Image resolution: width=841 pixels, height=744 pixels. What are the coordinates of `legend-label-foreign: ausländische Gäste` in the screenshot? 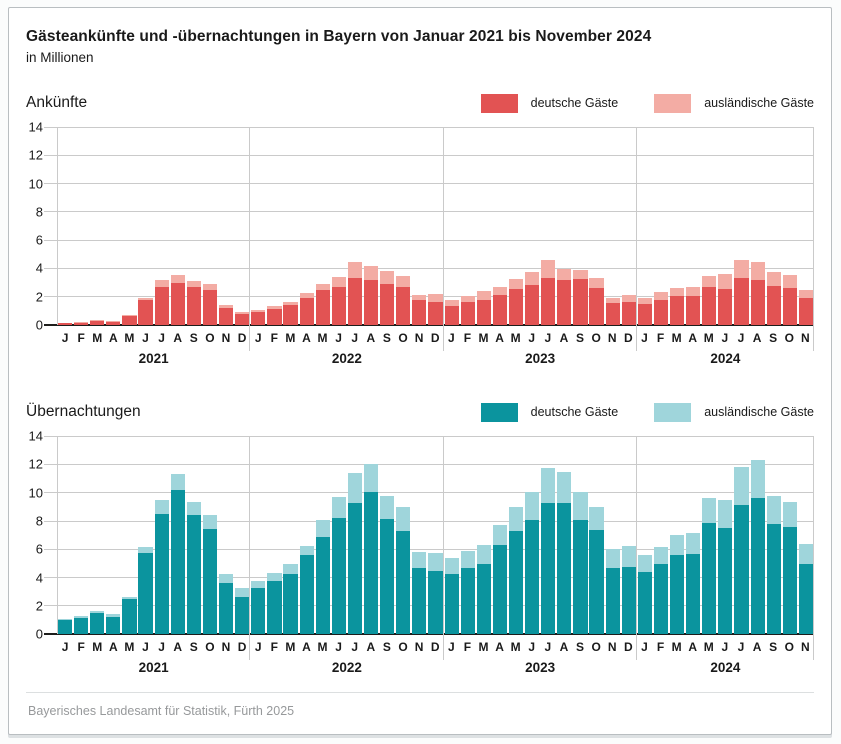 It's located at (759, 103).